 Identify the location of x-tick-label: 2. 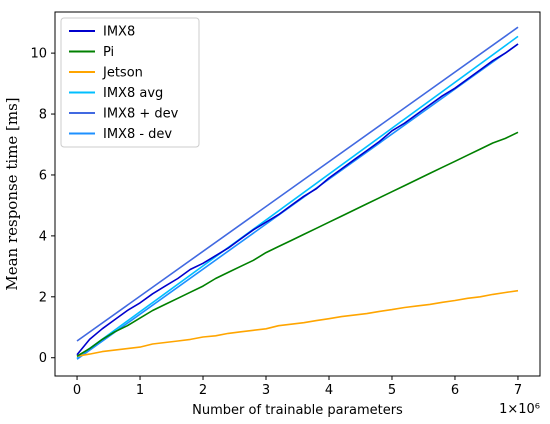
(203, 390).